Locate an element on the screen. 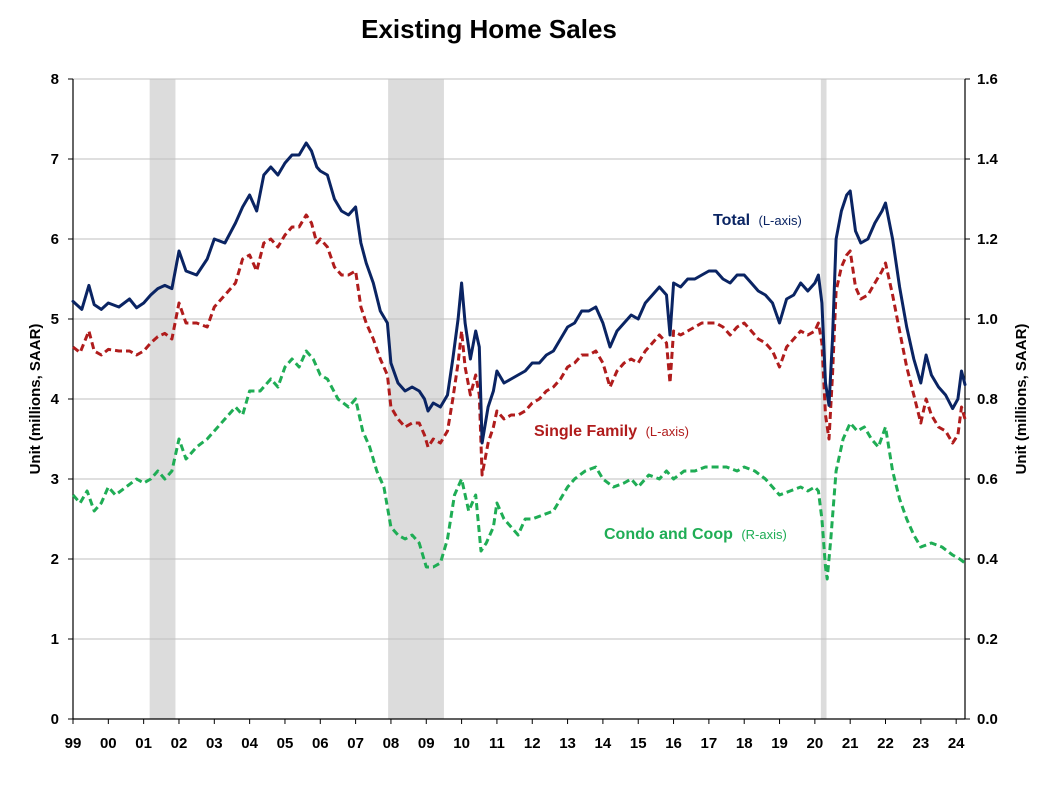 This screenshot has height=794, width=1059. x-tick-label-13: 12 is located at coordinates (532, 743).